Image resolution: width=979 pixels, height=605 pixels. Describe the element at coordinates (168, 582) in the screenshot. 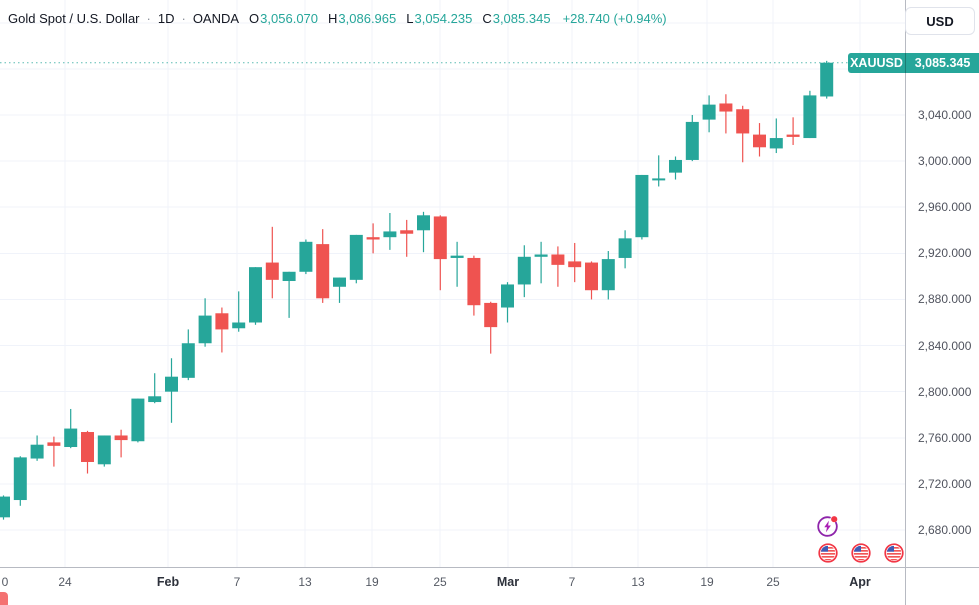

I see `time-axis-label: Feb` at that location.